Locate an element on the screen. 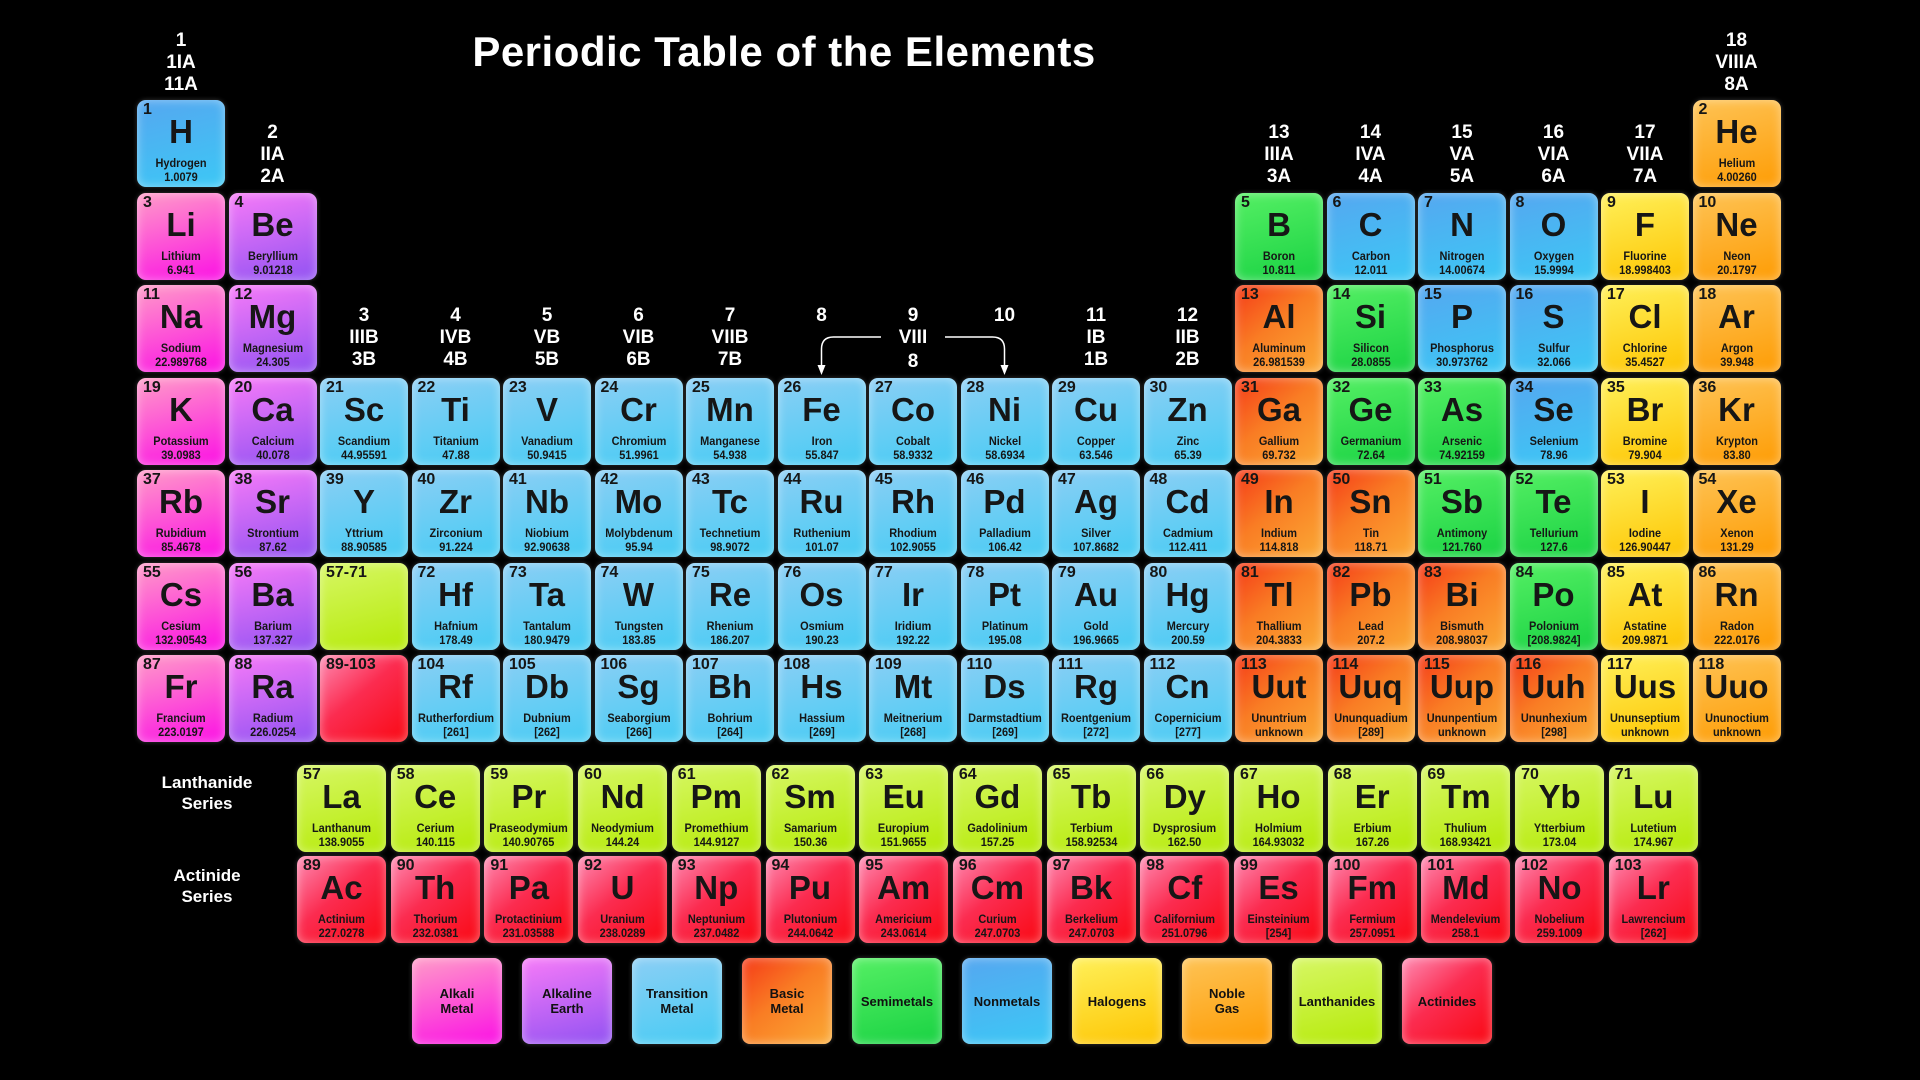 This screenshot has width=1920, height=1080. group-header-line: 7 is located at coordinates (730, 315).